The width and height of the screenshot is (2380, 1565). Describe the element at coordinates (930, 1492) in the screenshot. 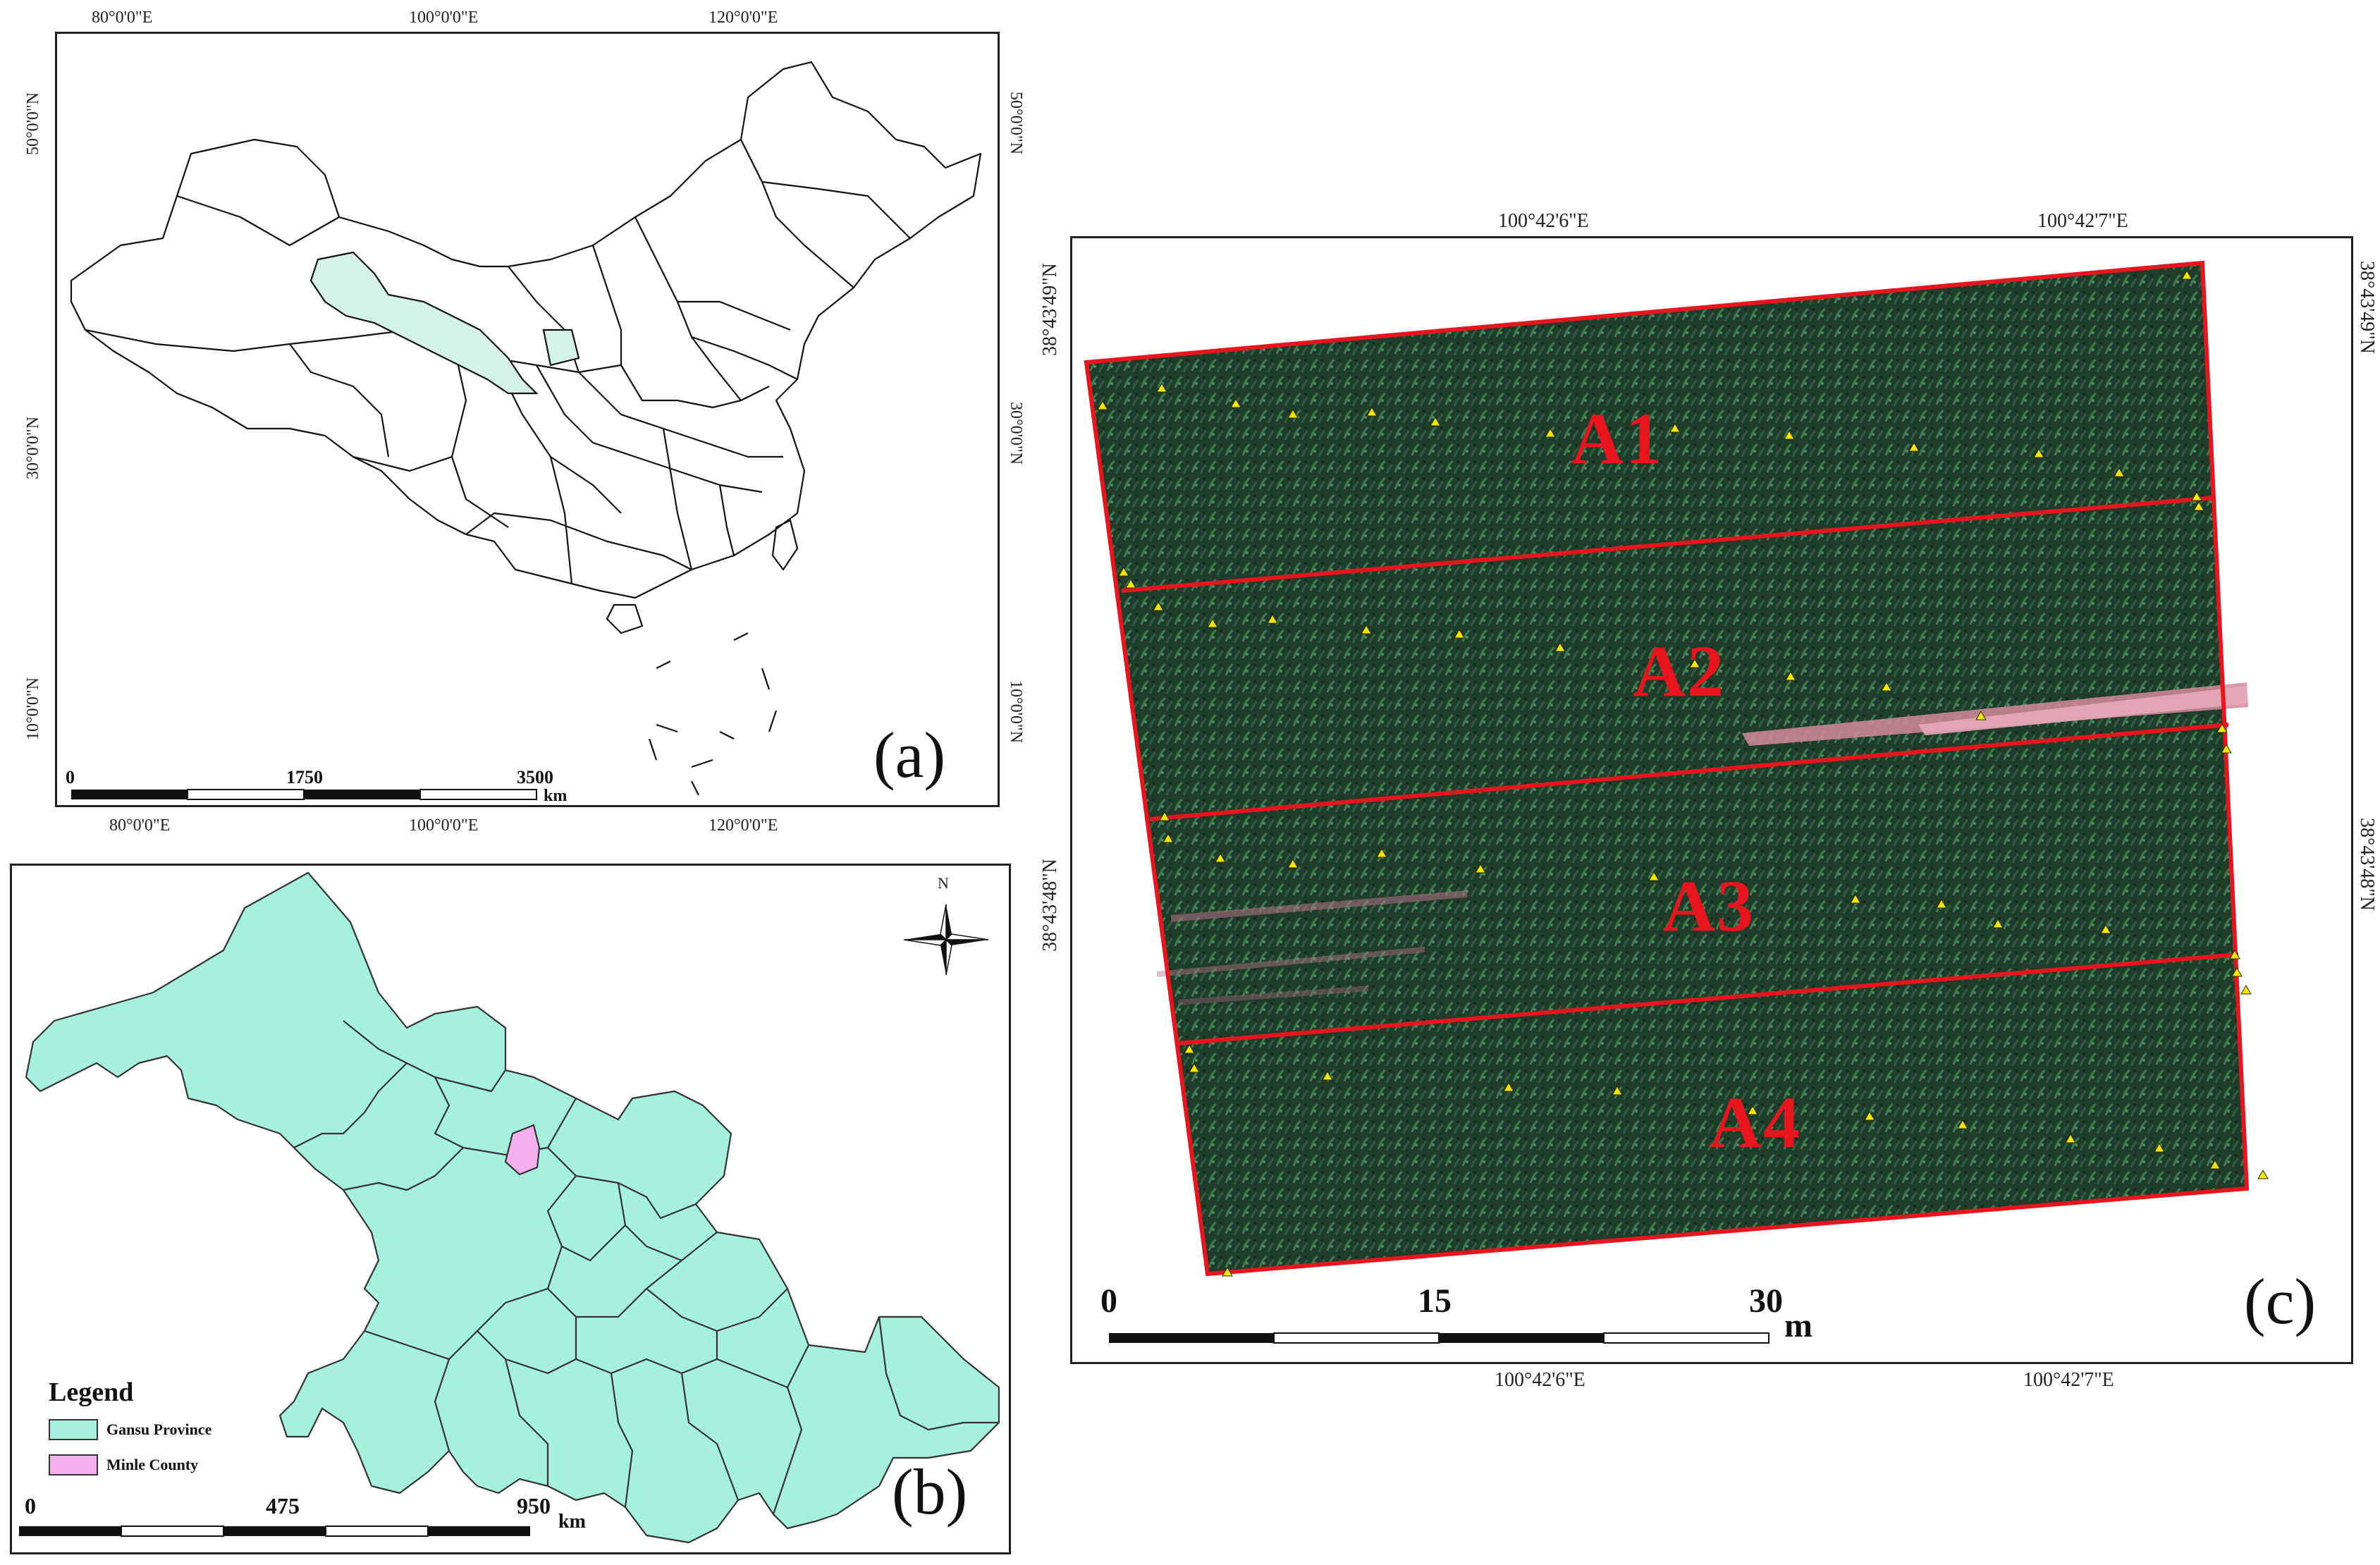

I see `panel-b-label: (b)` at that location.